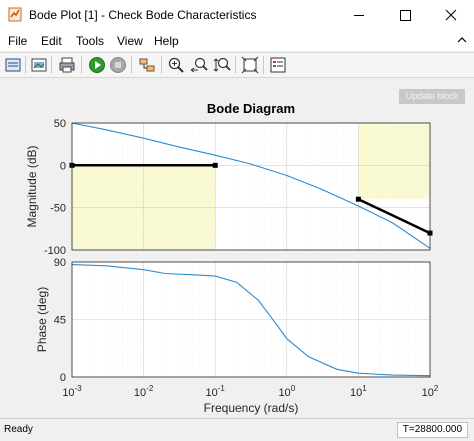 This screenshot has height=441, width=474. Describe the element at coordinates (55, 251) in the screenshot. I see `magnitude-tick-label: -100` at that location.